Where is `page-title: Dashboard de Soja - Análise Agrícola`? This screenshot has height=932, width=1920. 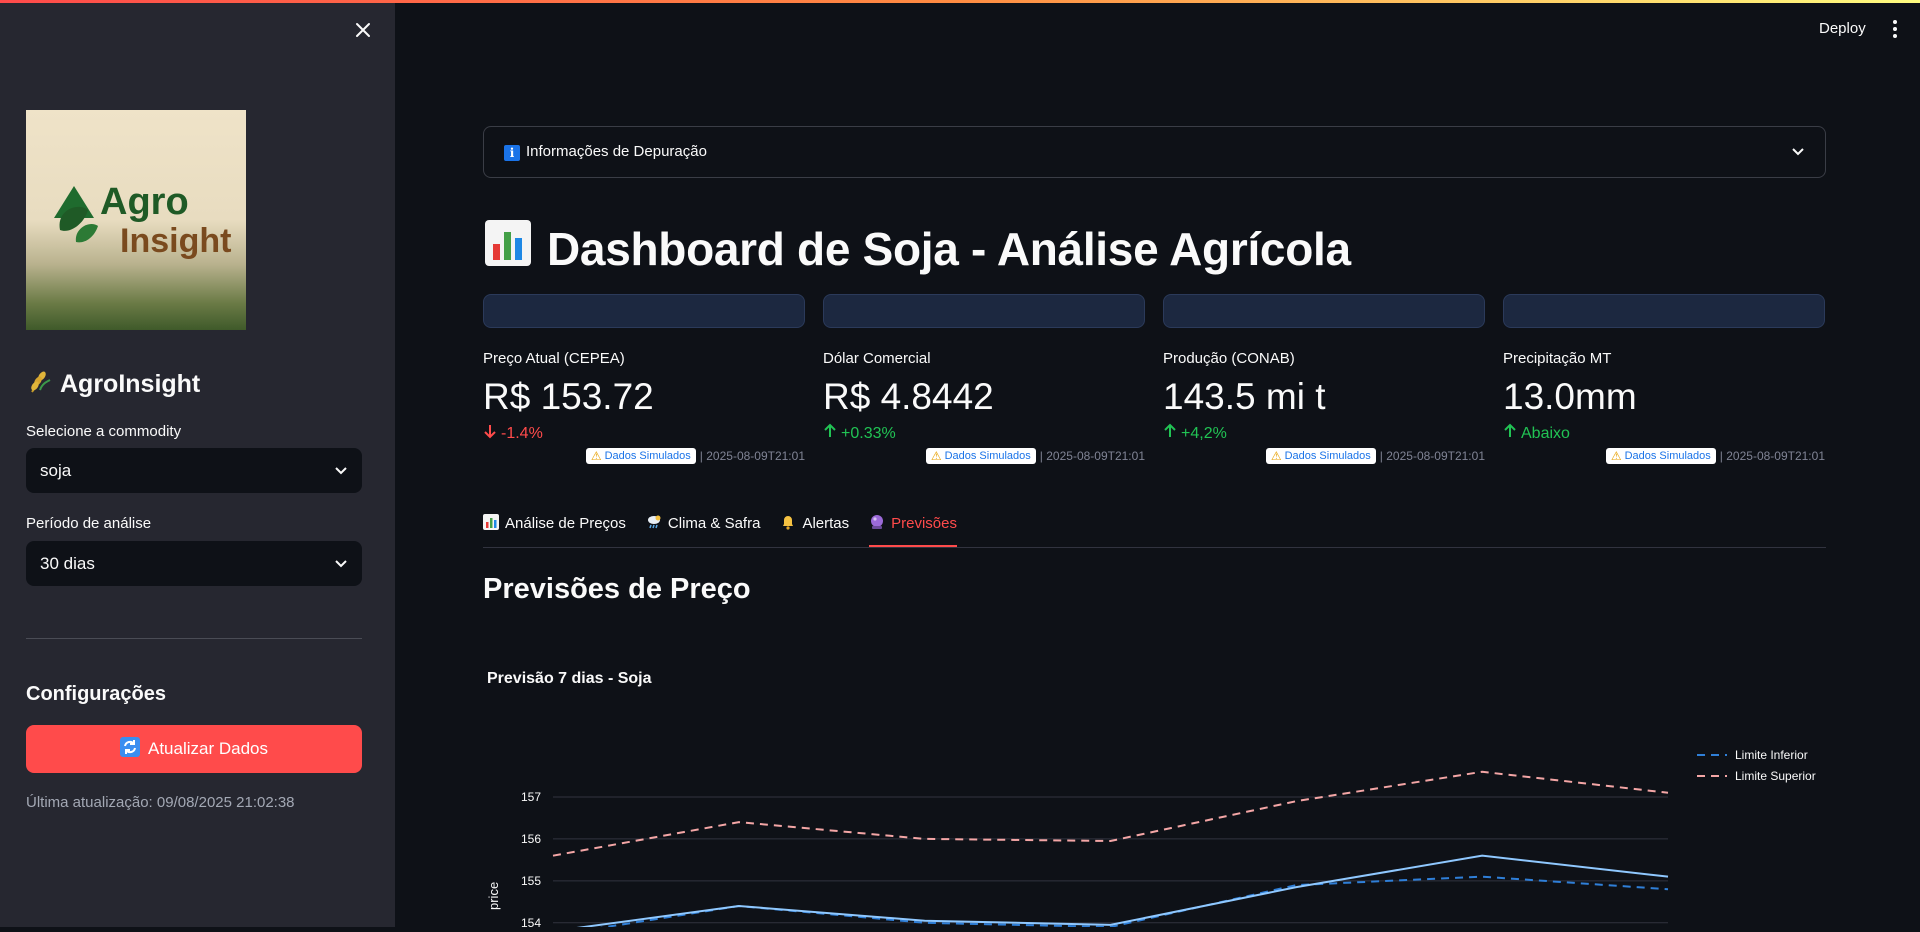
page-title: Dashboard de Soja - Análise Agrícola is located at coordinates (917, 248).